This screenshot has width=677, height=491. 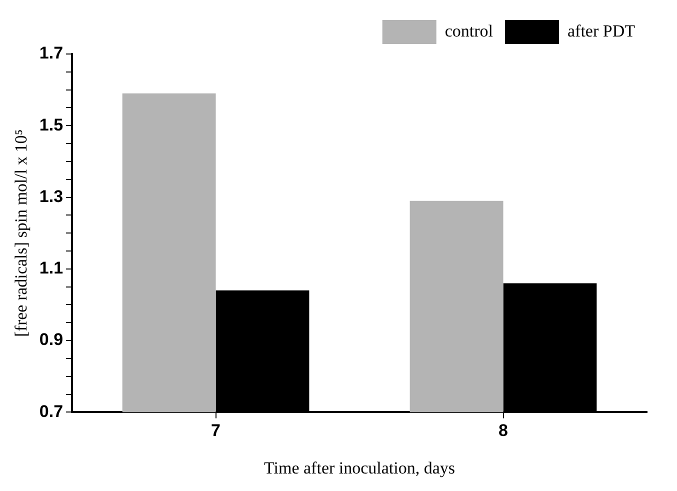 I want to click on y-tick-label: 1.1, so click(x=51, y=268).